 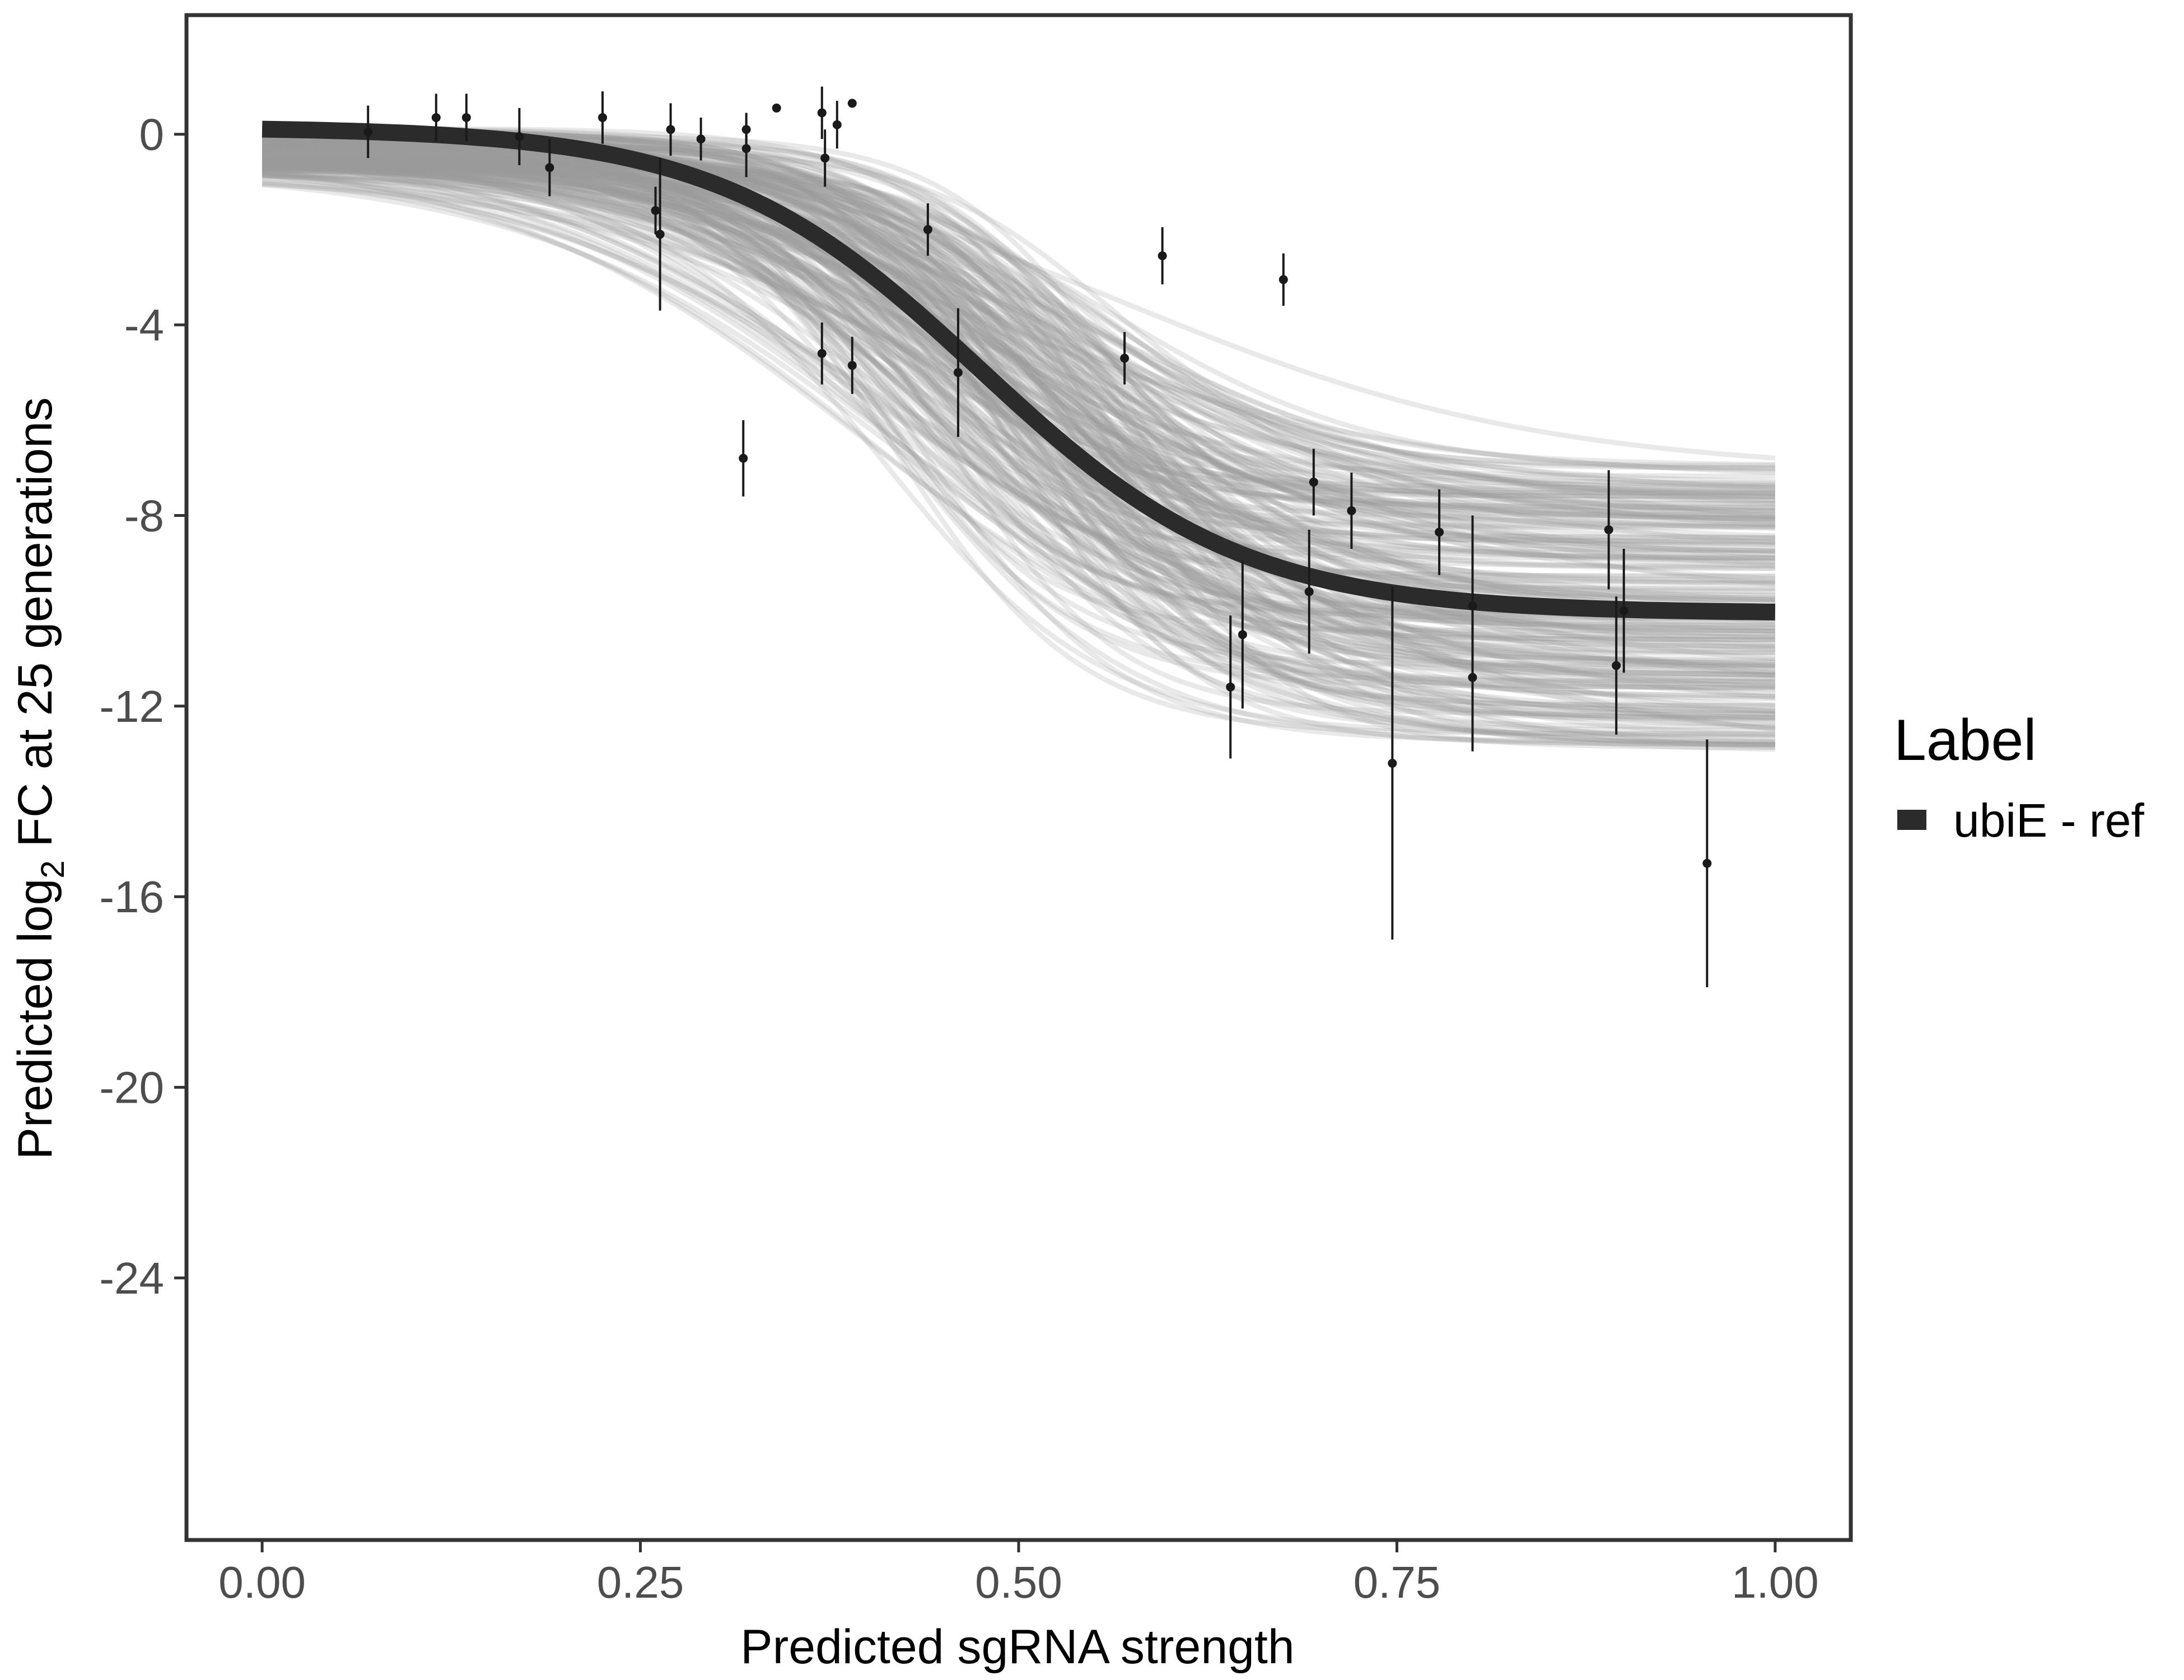 I want to click on y-axis-title-rest: FC at 25 generations, so click(x=35, y=629).